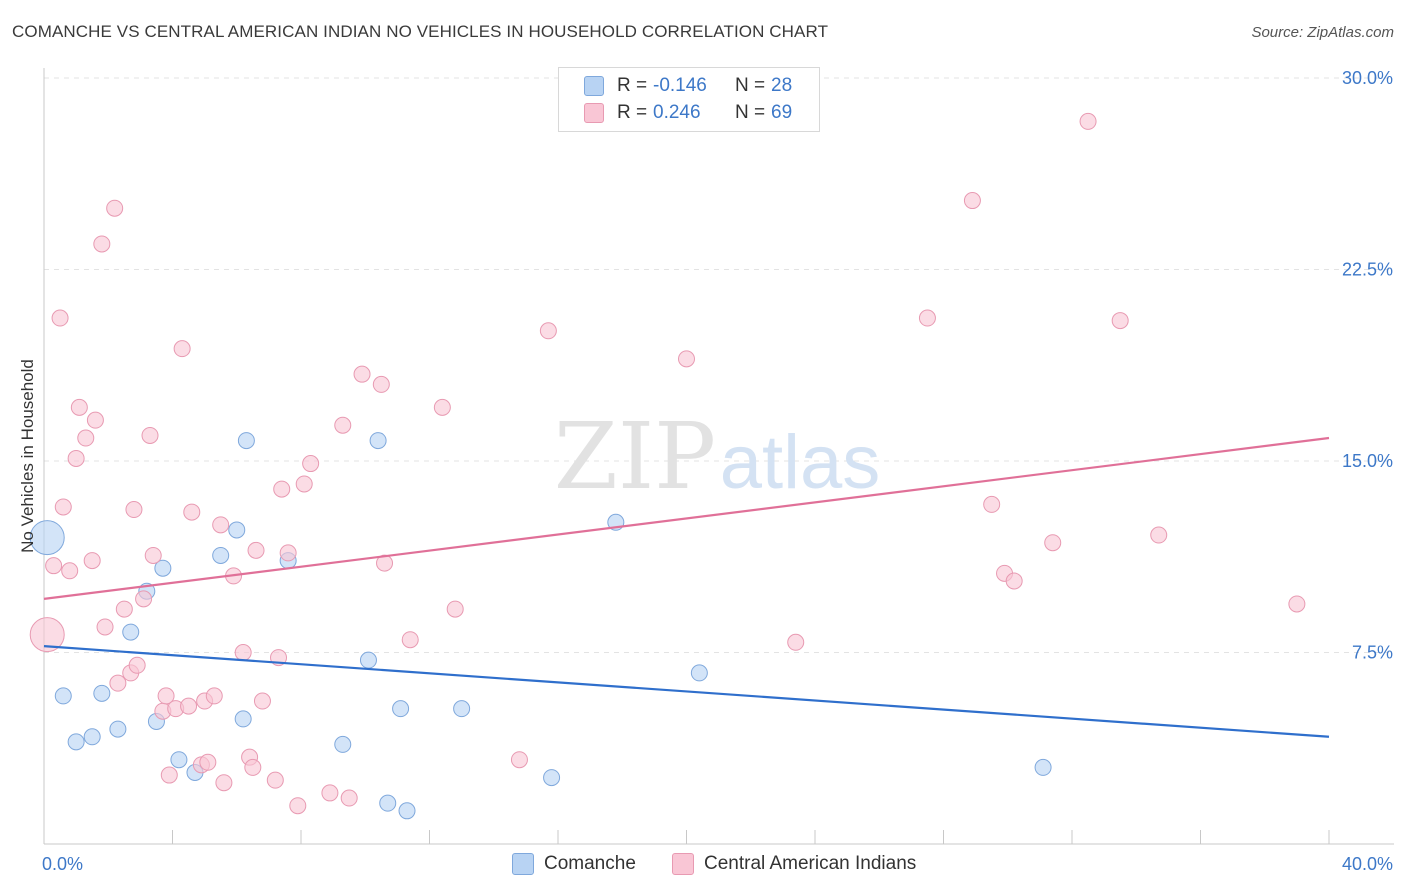 The height and width of the screenshot is (892, 1406). Describe the element at coordinates (1367, 864) in the screenshot. I see `x-tick-label-max: 40.0%` at that location.